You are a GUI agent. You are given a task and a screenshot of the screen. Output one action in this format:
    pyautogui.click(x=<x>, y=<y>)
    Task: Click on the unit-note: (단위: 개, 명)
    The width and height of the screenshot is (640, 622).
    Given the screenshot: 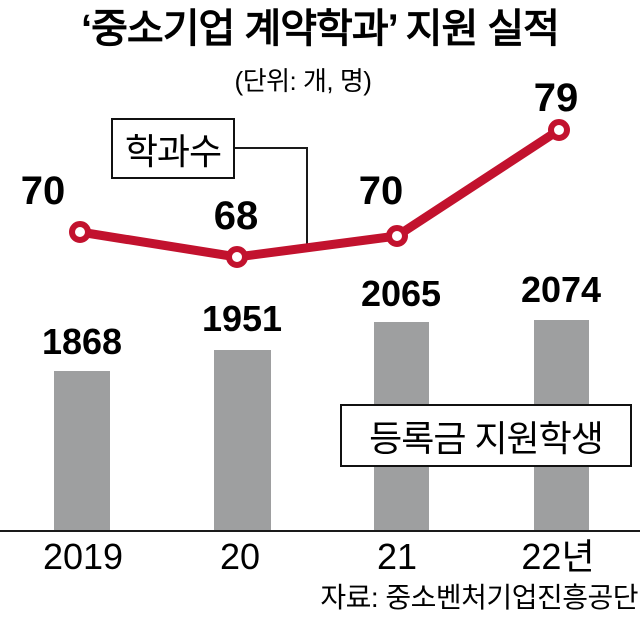 What is the action you would take?
    pyautogui.click(x=303, y=81)
    